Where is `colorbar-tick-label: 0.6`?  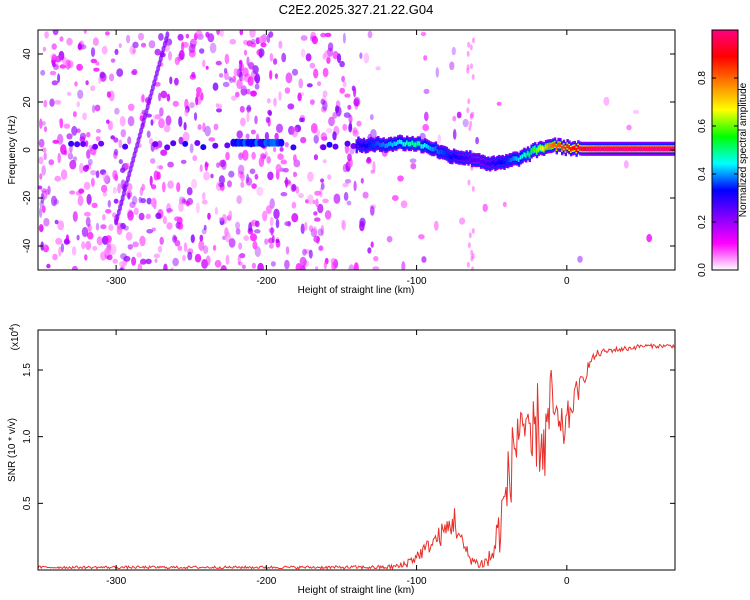 colorbar-tick-label: 0.6 is located at coordinates (702, 126).